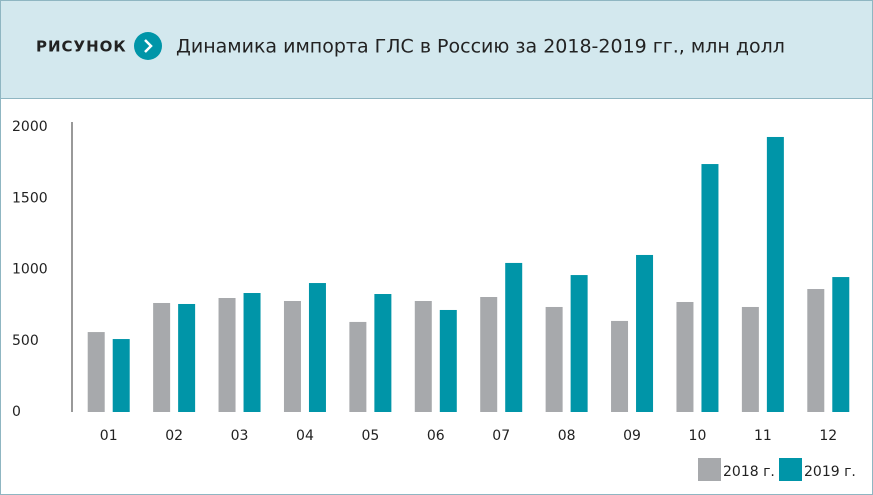 The width and height of the screenshot is (873, 495). Describe the element at coordinates (501, 436) in the screenshot. I see `x-tick-label: 07` at that location.